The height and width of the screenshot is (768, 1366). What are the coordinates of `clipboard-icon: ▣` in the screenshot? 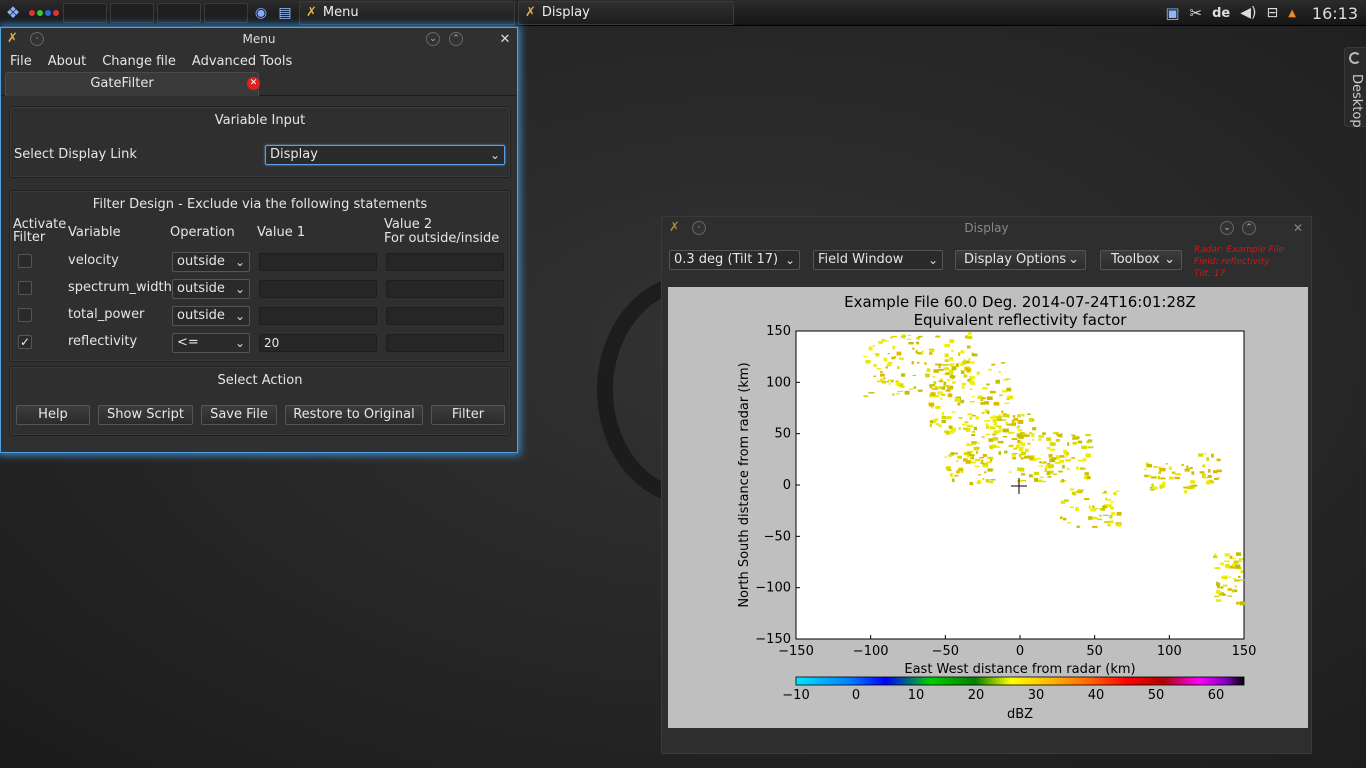 It's located at (1172, 13).